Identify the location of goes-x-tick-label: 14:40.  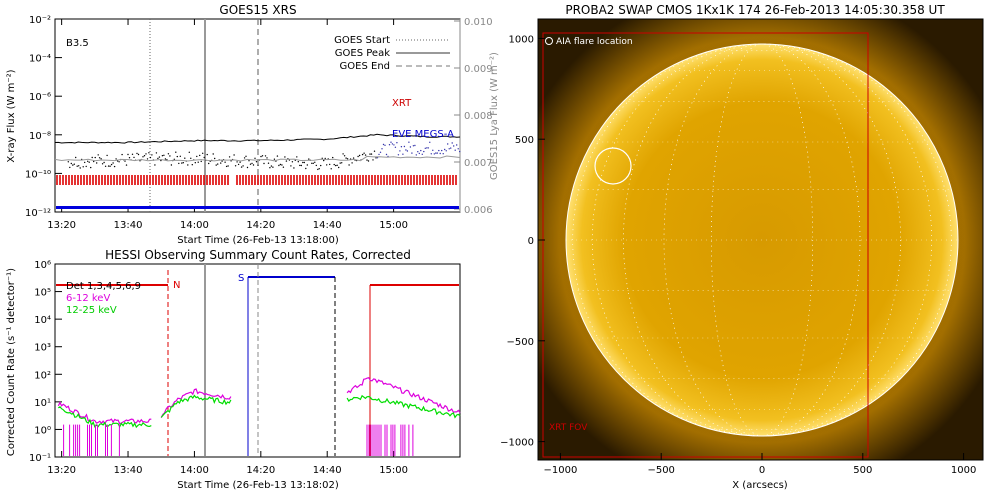
(327, 225).